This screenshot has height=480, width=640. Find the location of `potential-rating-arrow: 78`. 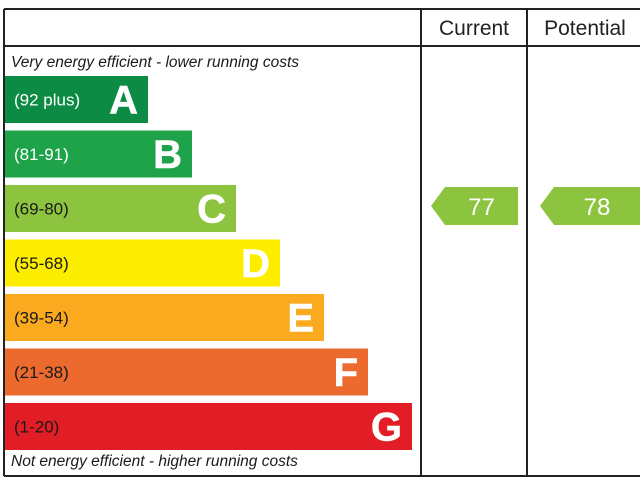

potential-rating-arrow: 78 is located at coordinates (590, 206).